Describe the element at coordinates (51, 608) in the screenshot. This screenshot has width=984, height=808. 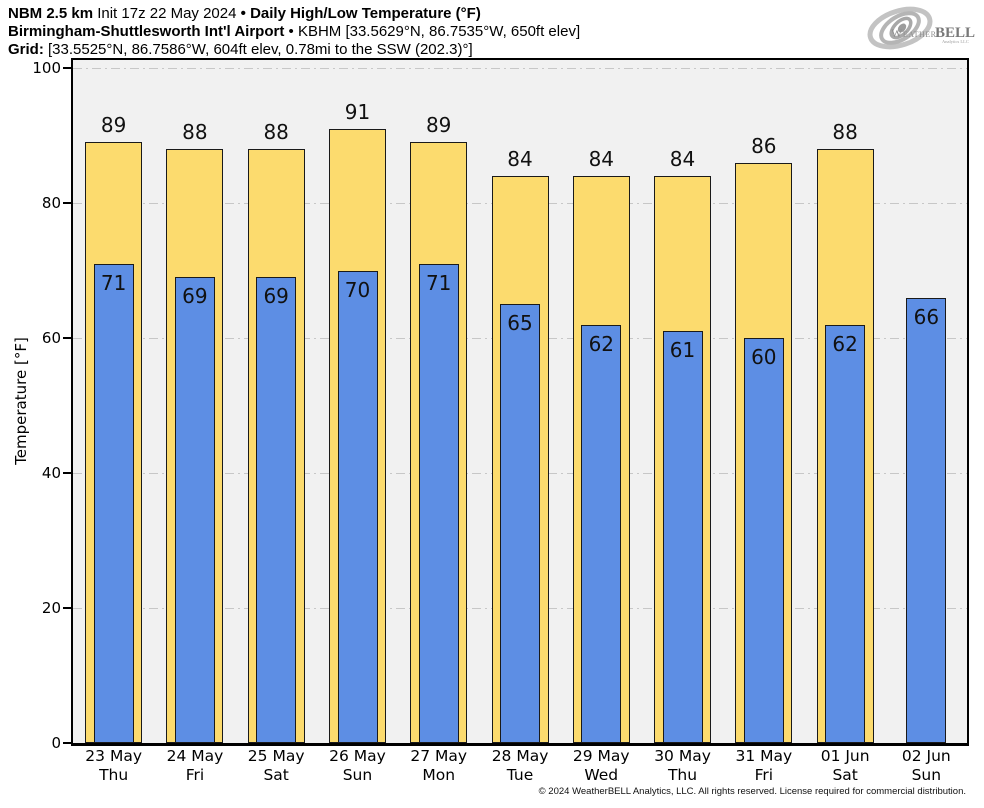
I see `y-tick-label: 20` at that location.